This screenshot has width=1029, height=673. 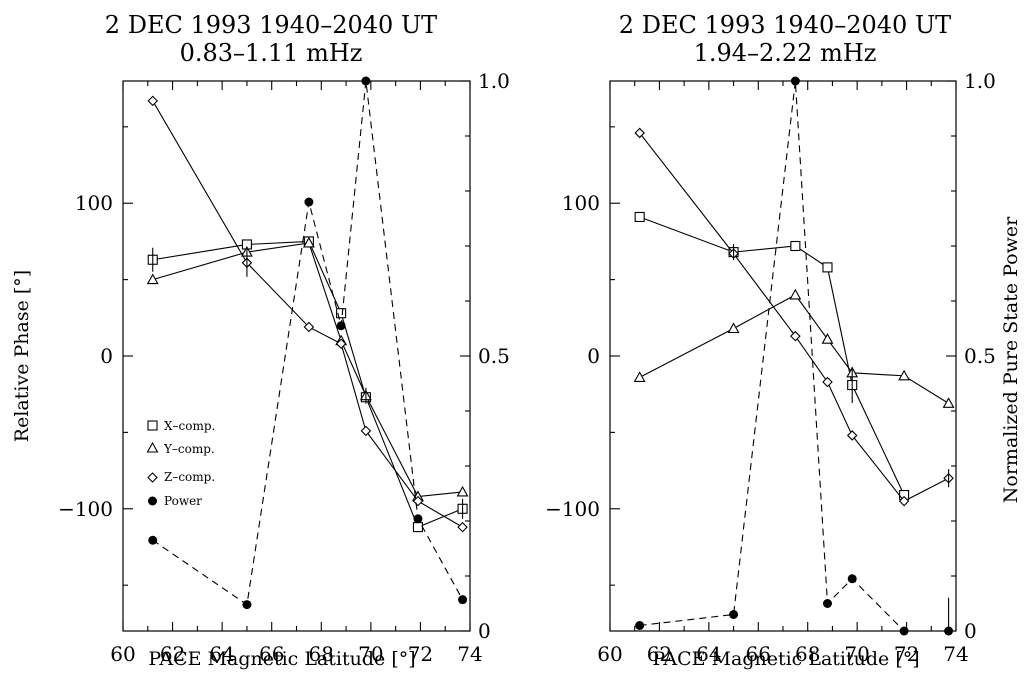 What do you see at coordinates (189, 477) in the screenshot?
I see `legend-z-comp-label: Z–comp.` at bounding box center [189, 477].